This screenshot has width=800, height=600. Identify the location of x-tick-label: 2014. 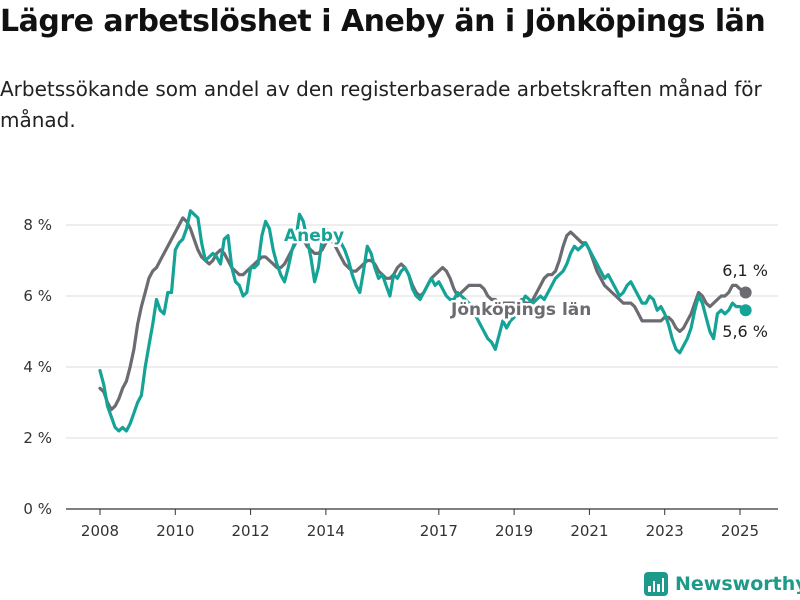
(326, 531).